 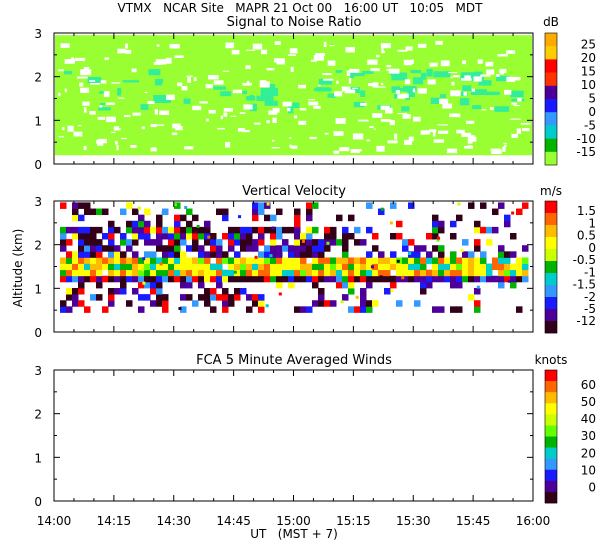 What do you see at coordinates (590, 272) in the screenshot?
I see `colorbar-label: -1` at bounding box center [590, 272].